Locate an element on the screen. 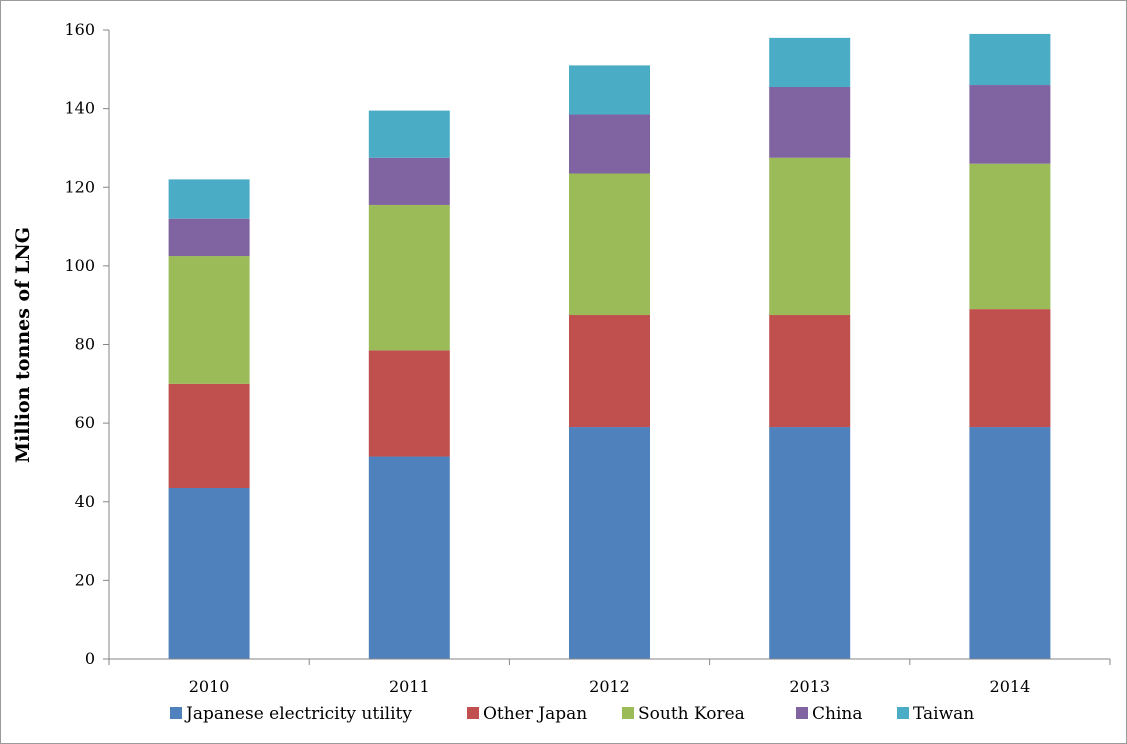  y-tick-label: 140 is located at coordinates (79, 108).